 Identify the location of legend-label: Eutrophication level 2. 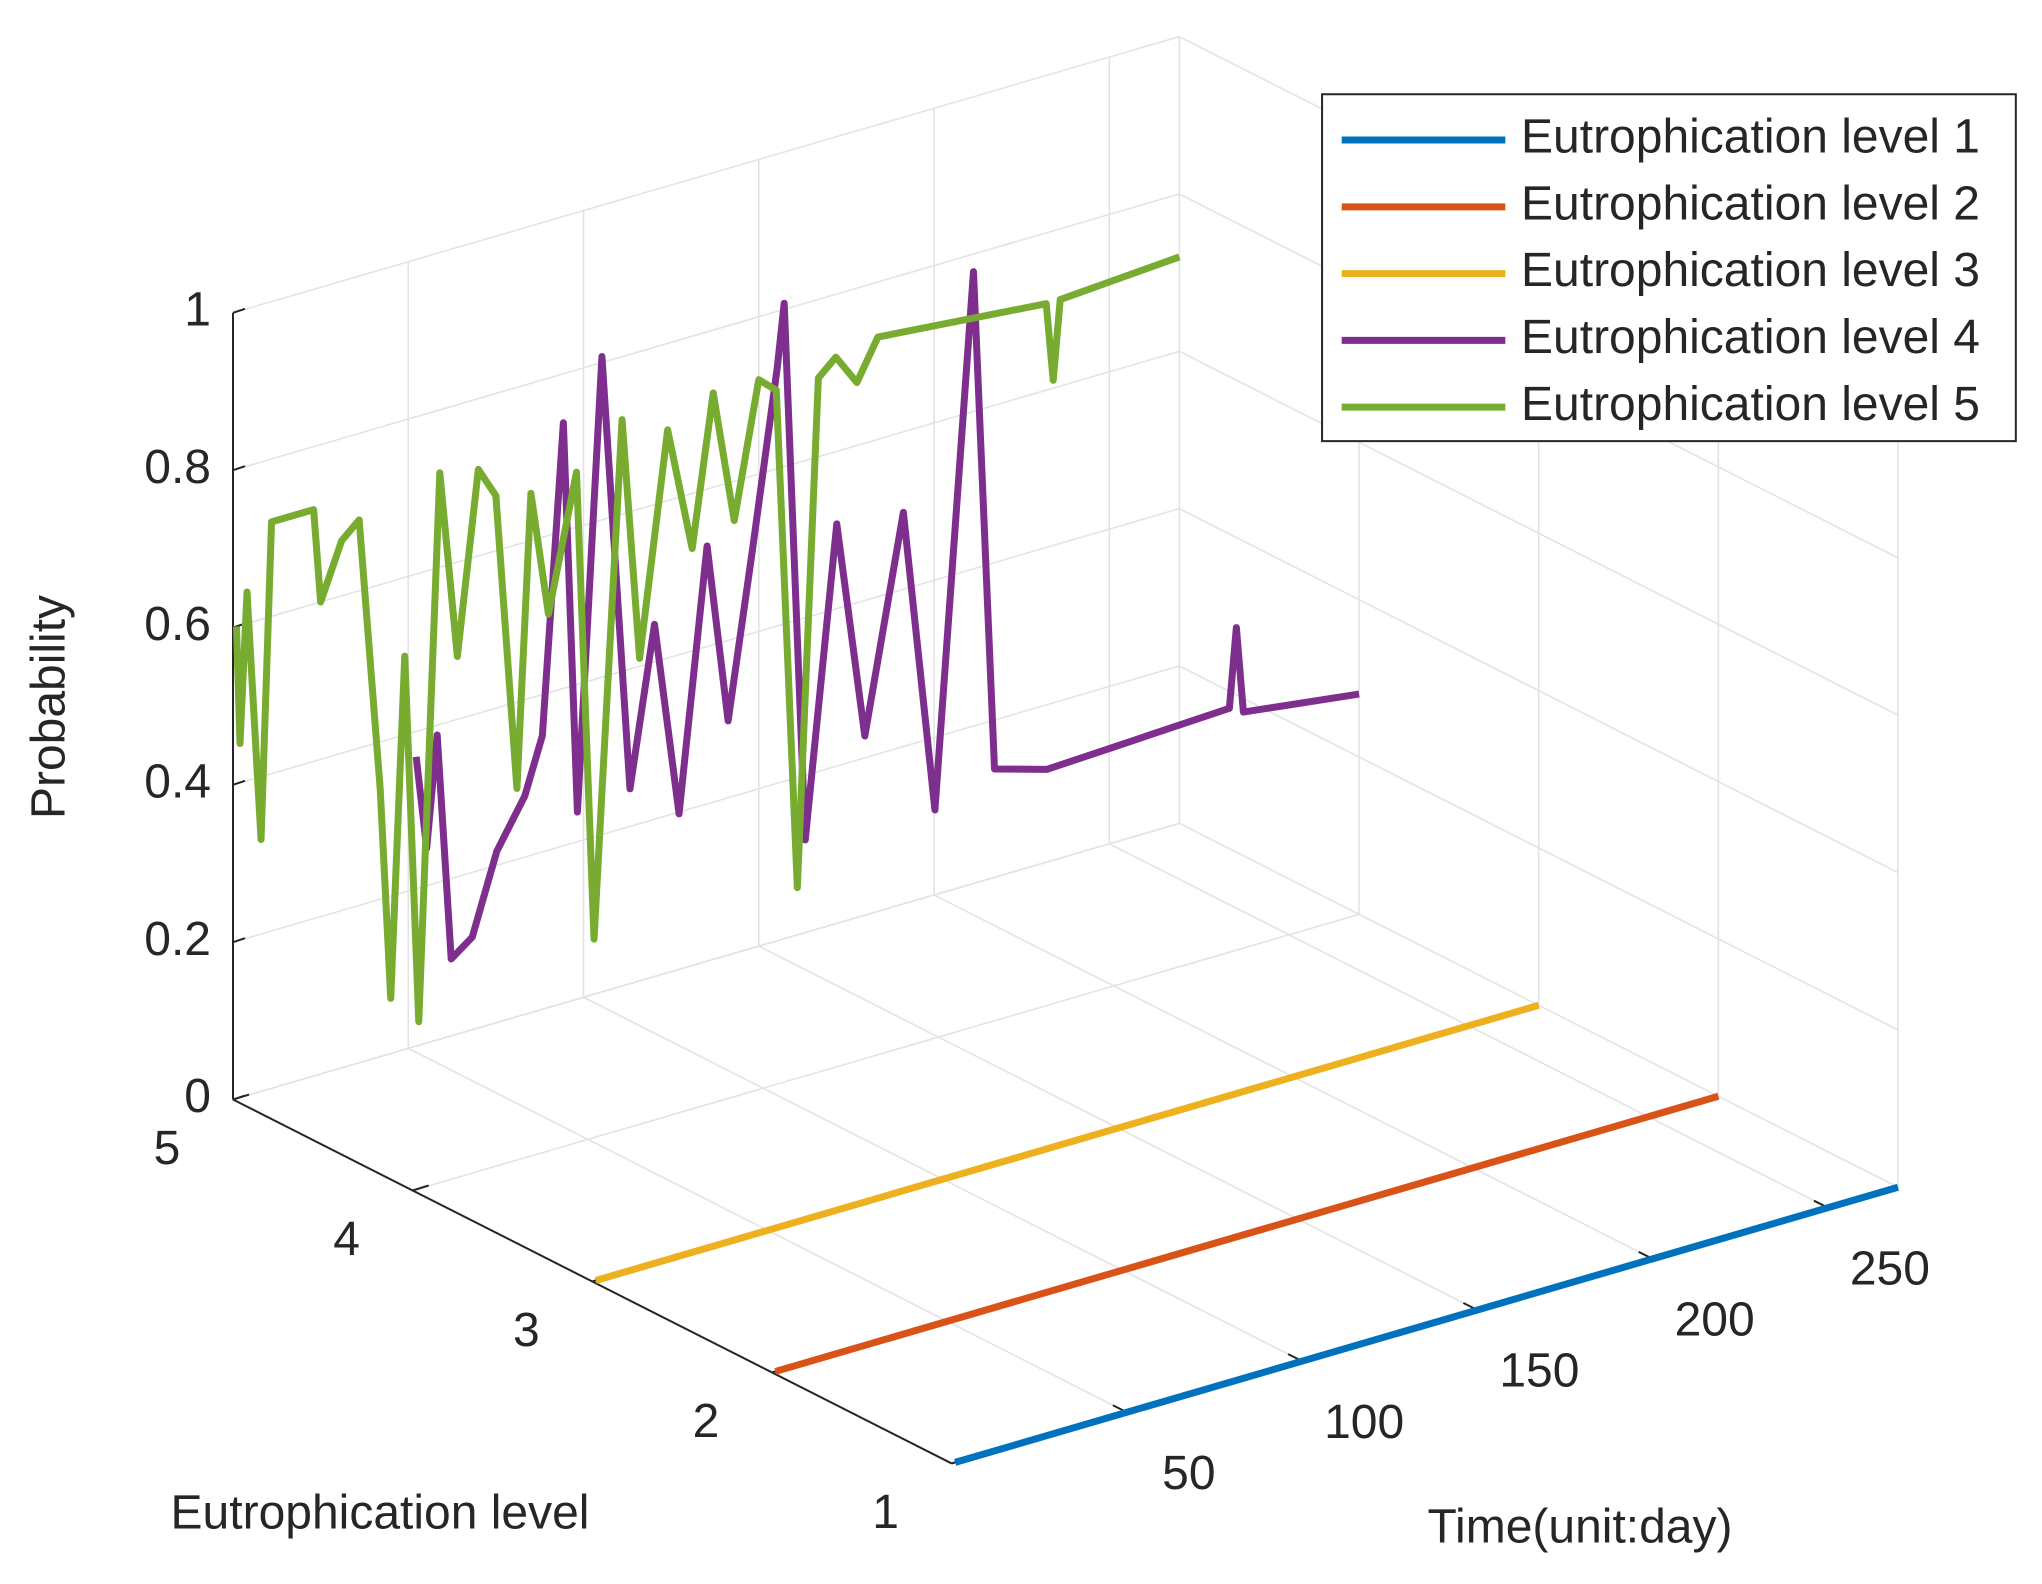
(1750, 203).